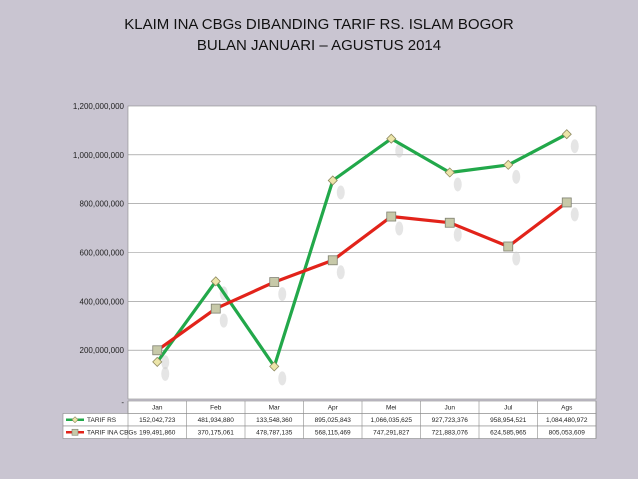 The height and width of the screenshot is (479, 638). What do you see at coordinates (275, 408) in the screenshot?
I see `x-tick-label: Mar` at bounding box center [275, 408].